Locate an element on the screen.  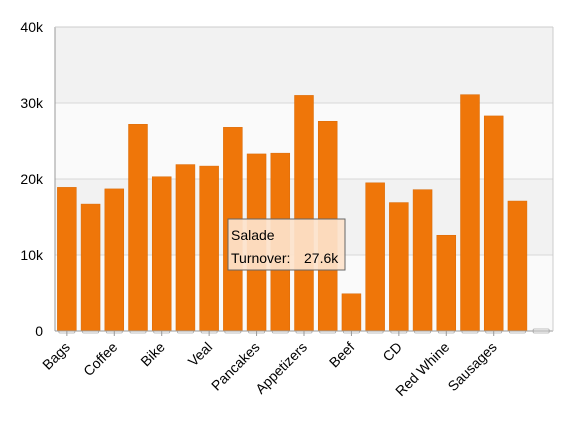
bar-cheese is located at coordinates (517, 266).